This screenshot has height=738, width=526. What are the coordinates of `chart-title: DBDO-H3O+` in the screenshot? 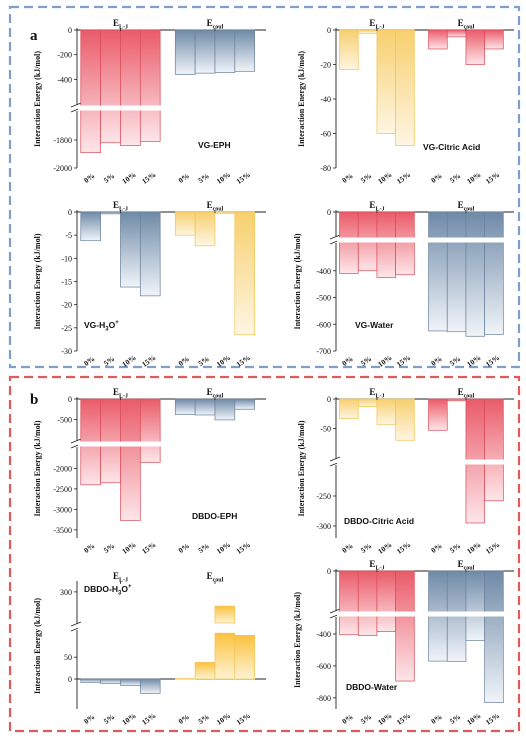 It's located at (108, 590).